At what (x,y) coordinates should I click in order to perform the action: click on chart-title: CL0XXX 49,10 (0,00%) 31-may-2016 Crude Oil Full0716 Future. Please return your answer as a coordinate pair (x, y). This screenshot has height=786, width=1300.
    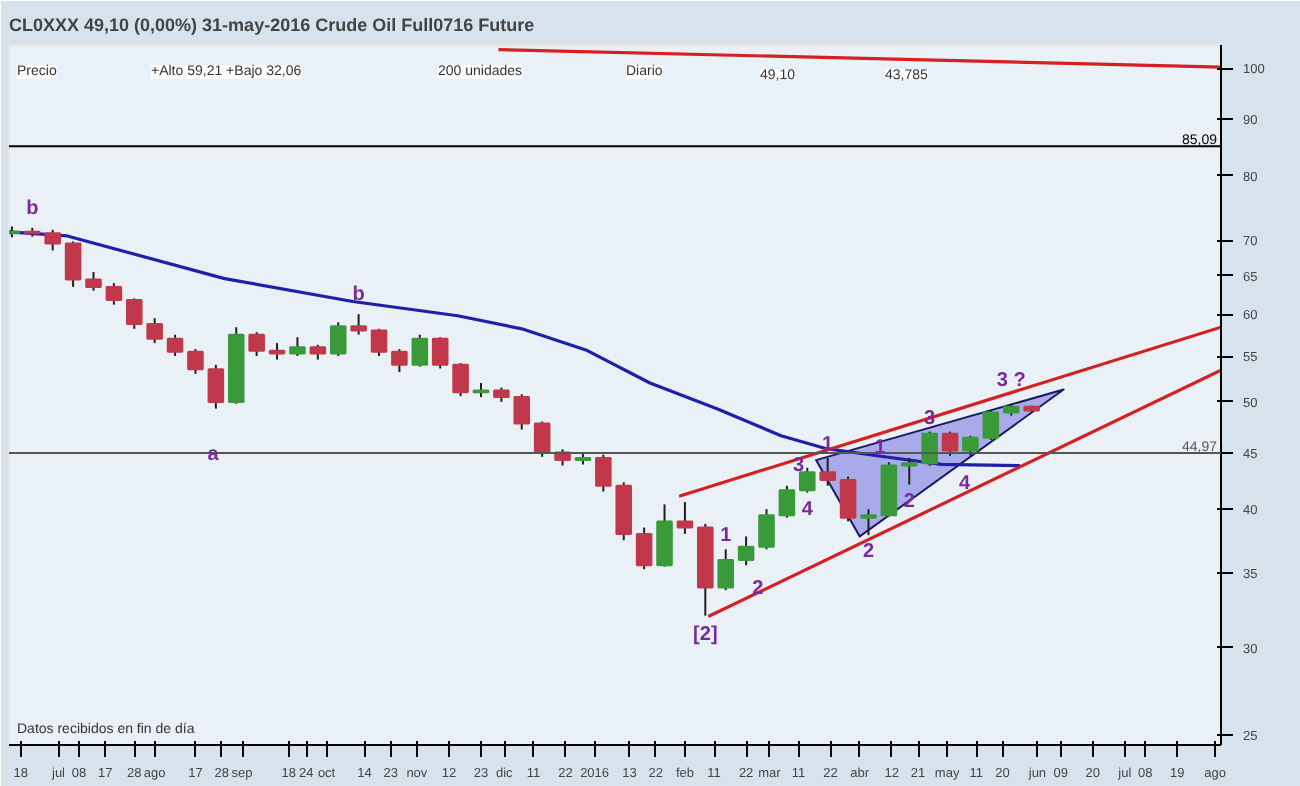
    Looking at the image, I should click on (272, 25).